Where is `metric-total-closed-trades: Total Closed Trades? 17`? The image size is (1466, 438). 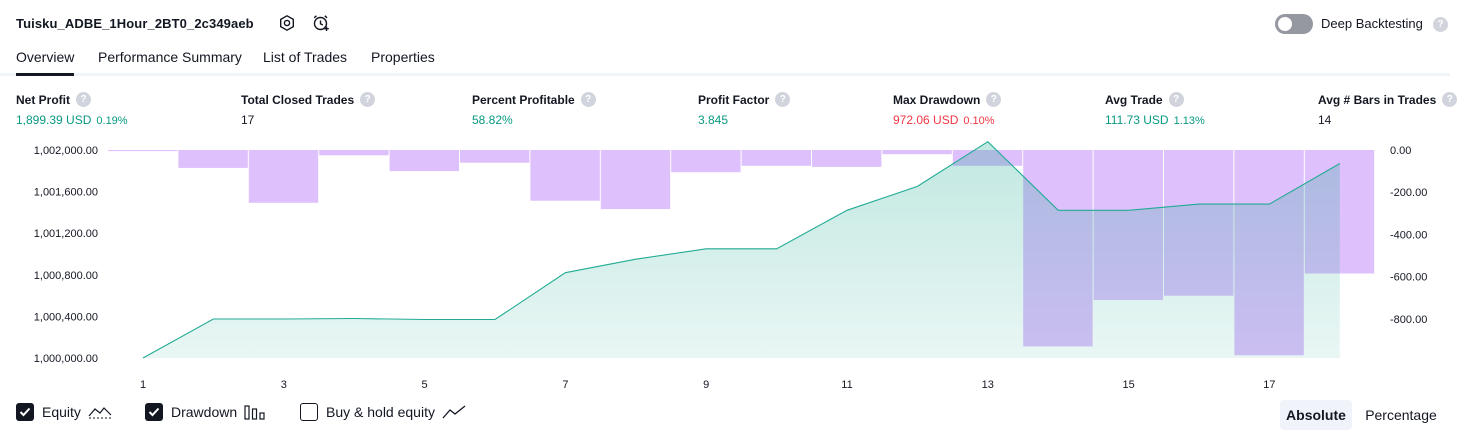
metric-total-closed-trades: Total Closed Trades? 17 is located at coordinates (308, 109).